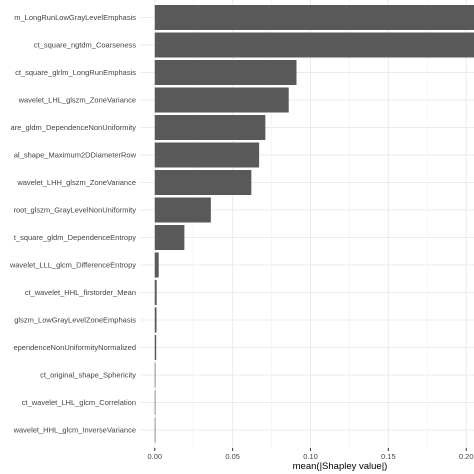 The image size is (474, 474). What do you see at coordinates (74, 210) in the screenshot?
I see `category-label-8: root_glszm_GrayLevelNonUniformity` at bounding box center [74, 210].